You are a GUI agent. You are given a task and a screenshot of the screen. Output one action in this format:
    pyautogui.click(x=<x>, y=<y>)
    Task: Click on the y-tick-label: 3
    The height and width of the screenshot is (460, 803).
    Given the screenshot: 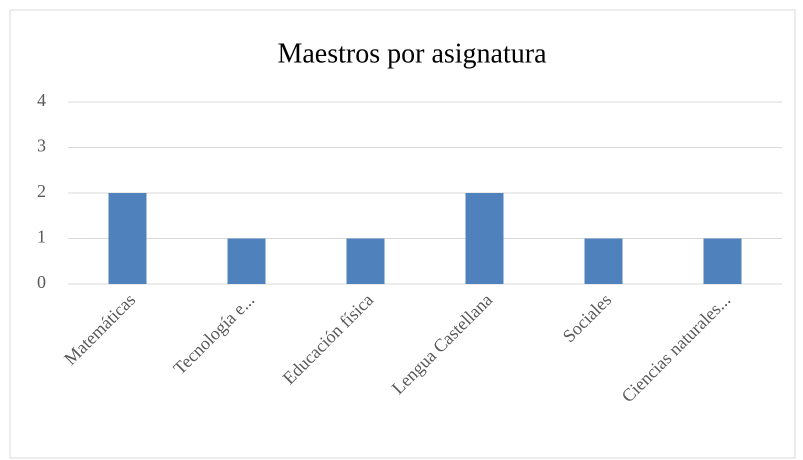 What is the action you would take?
    pyautogui.click(x=41, y=146)
    